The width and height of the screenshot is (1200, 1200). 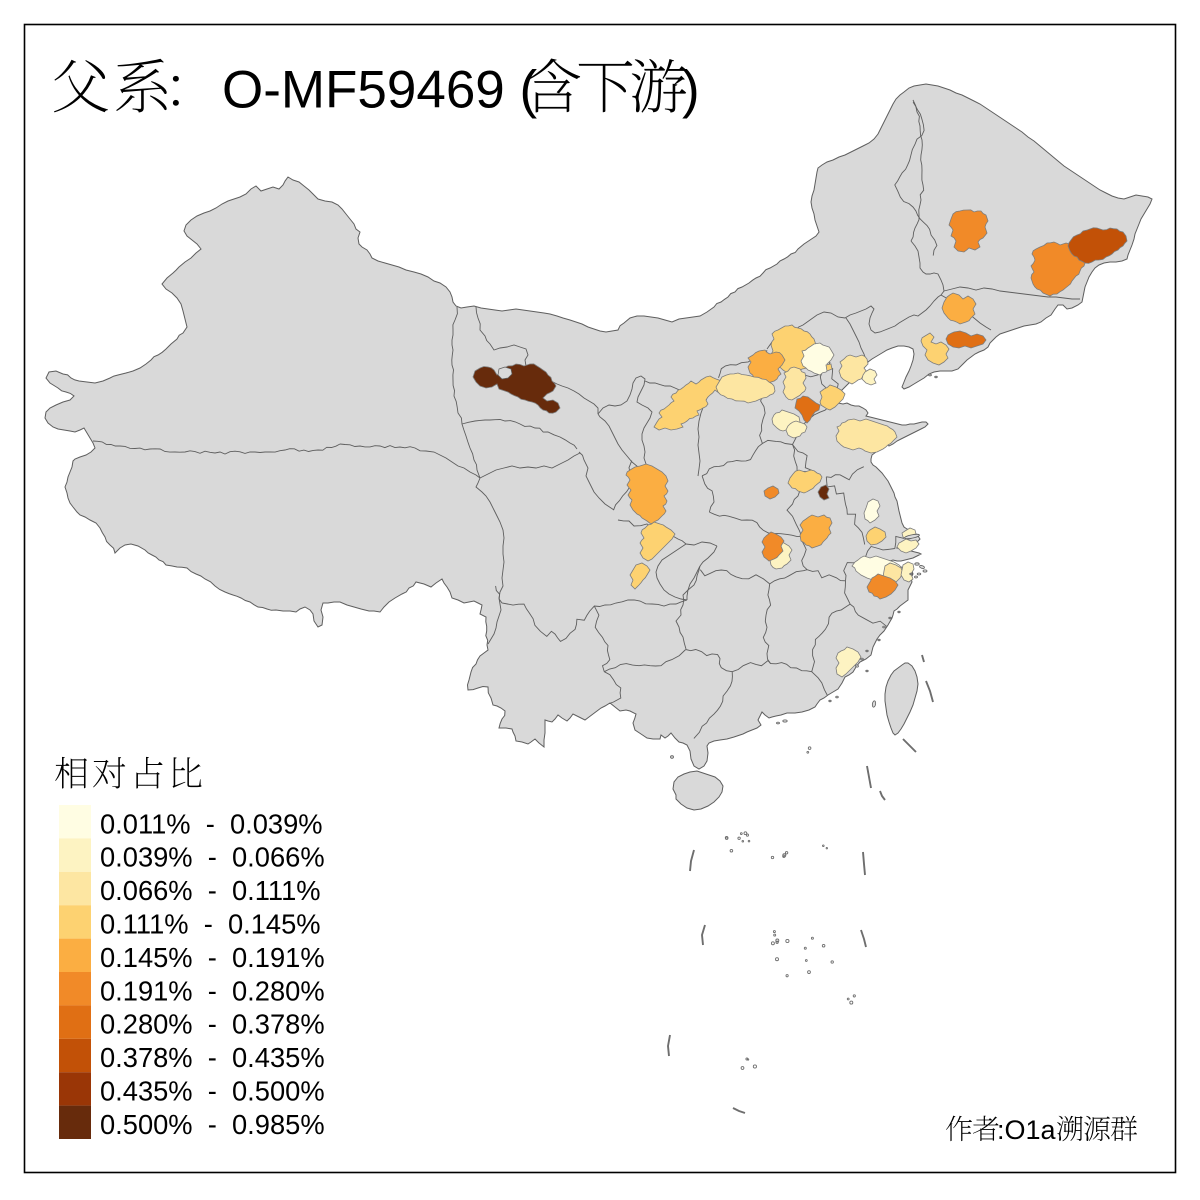 What do you see at coordinates (212, 1057) in the screenshot?
I see `svg-text: 0.378% - 0.435%` at bounding box center [212, 1057].